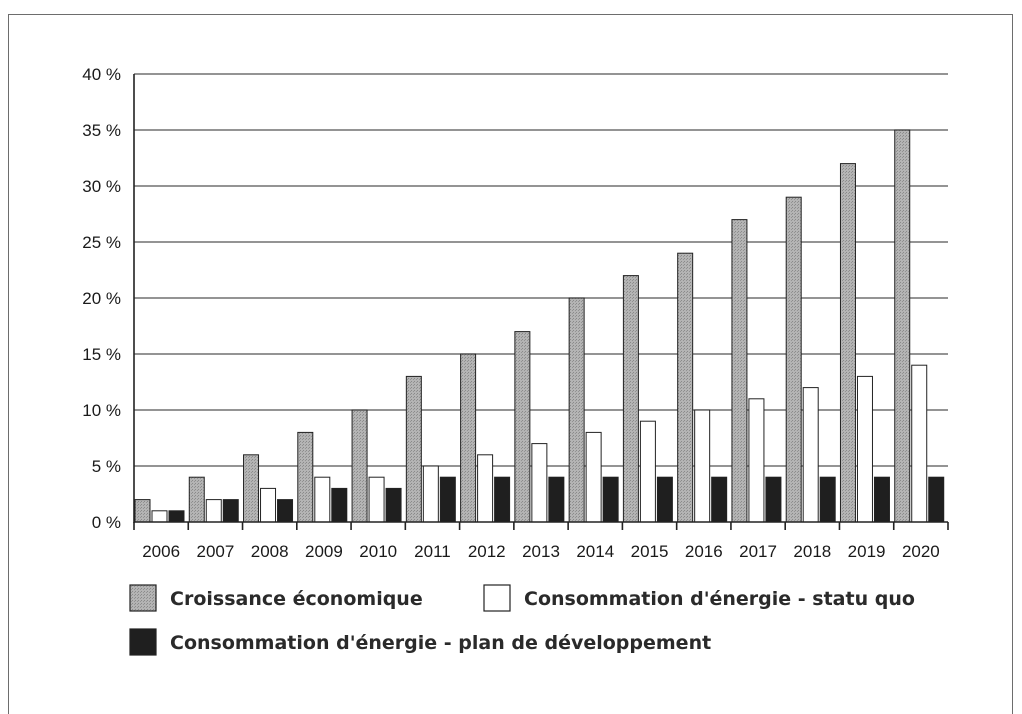 This screenshot has width=1022, height=714. I want to click on y-tick-label: 35 %, so click(101, 130).